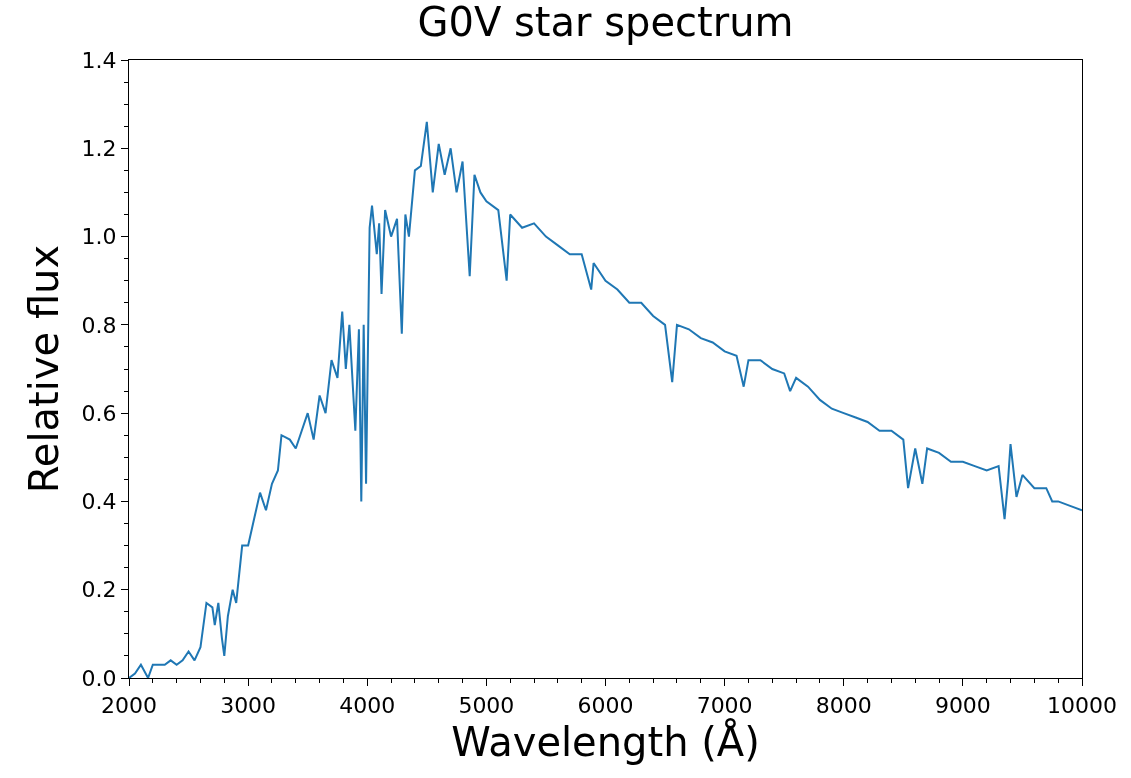  Describe the element at coordinates (129, 705) in the screenshot. I see `x-tick-label: 2000` at that location.